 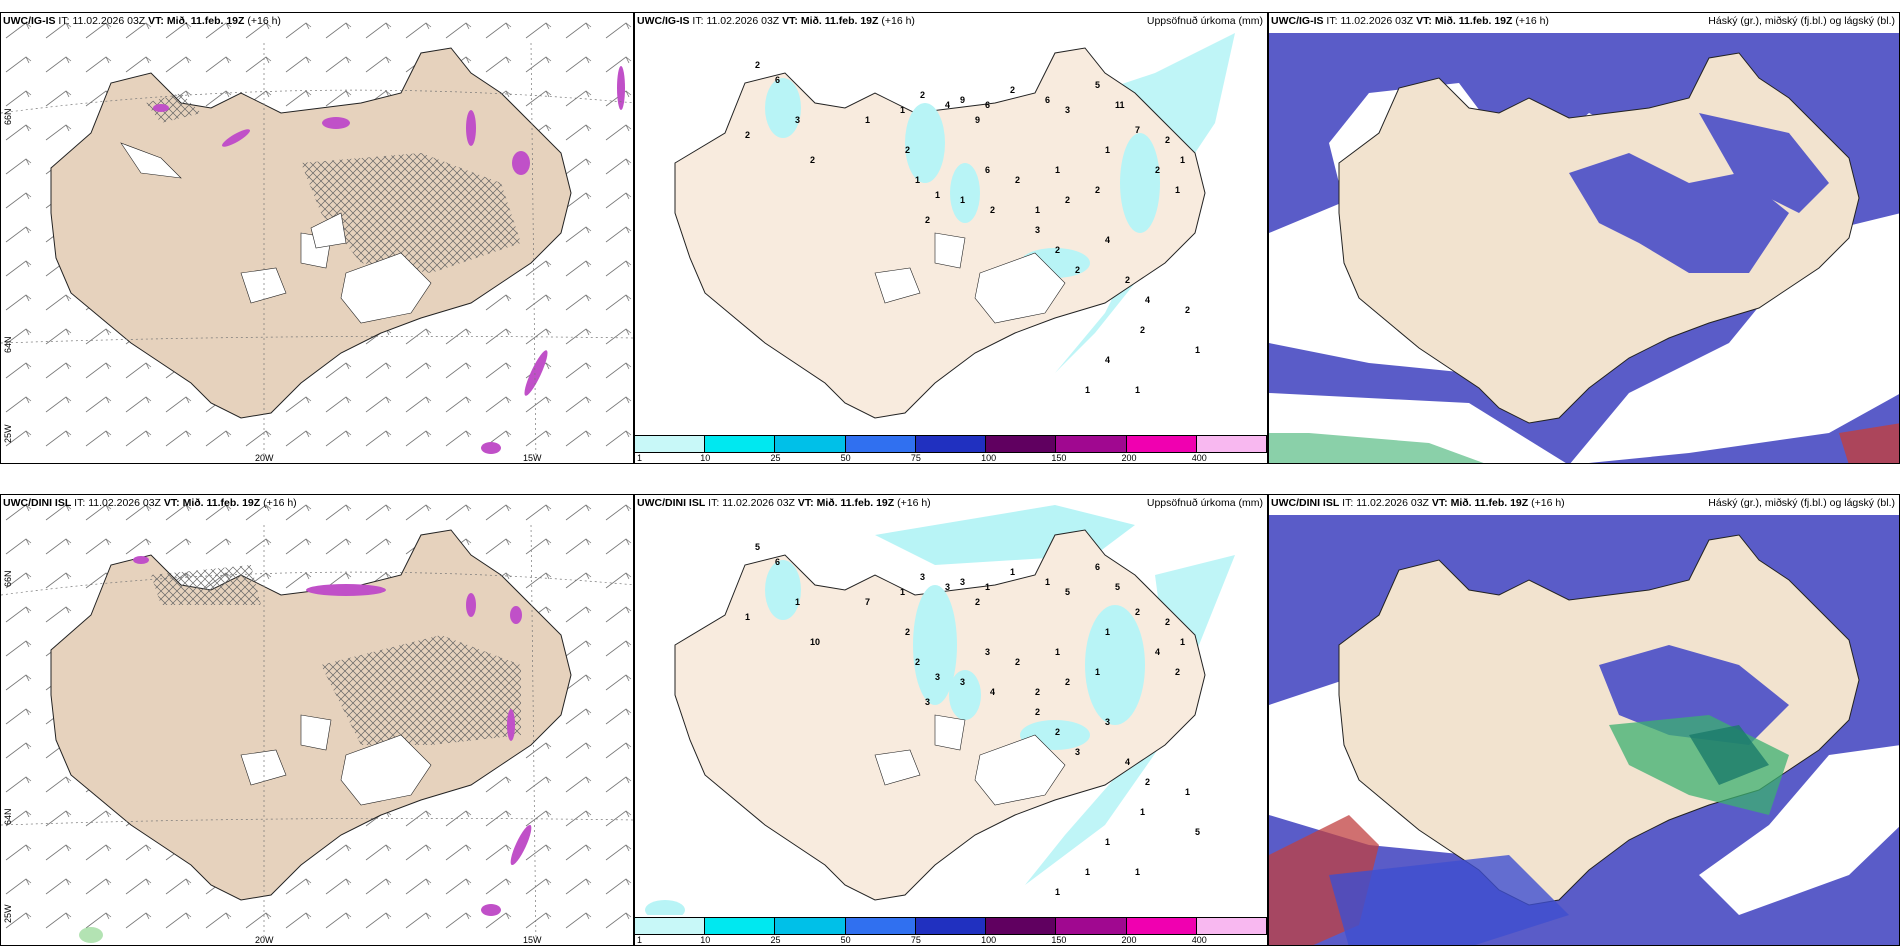 I want to click on colorbar-tick-label: 50, so click(x=845, y=940).